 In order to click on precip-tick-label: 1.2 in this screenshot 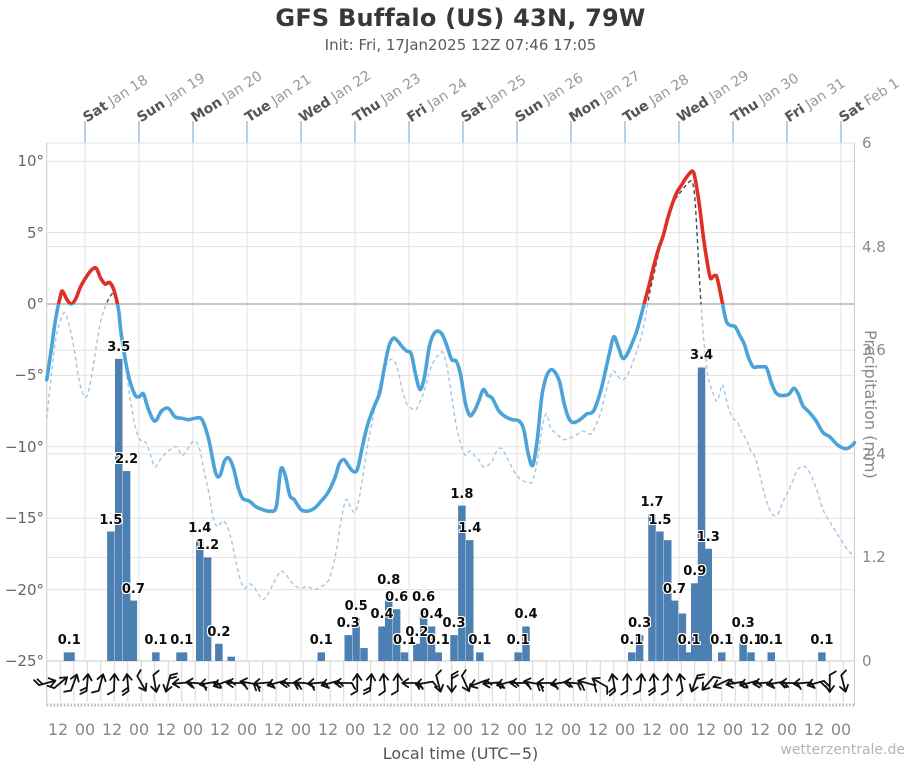, I will do `click(874, 557)`.